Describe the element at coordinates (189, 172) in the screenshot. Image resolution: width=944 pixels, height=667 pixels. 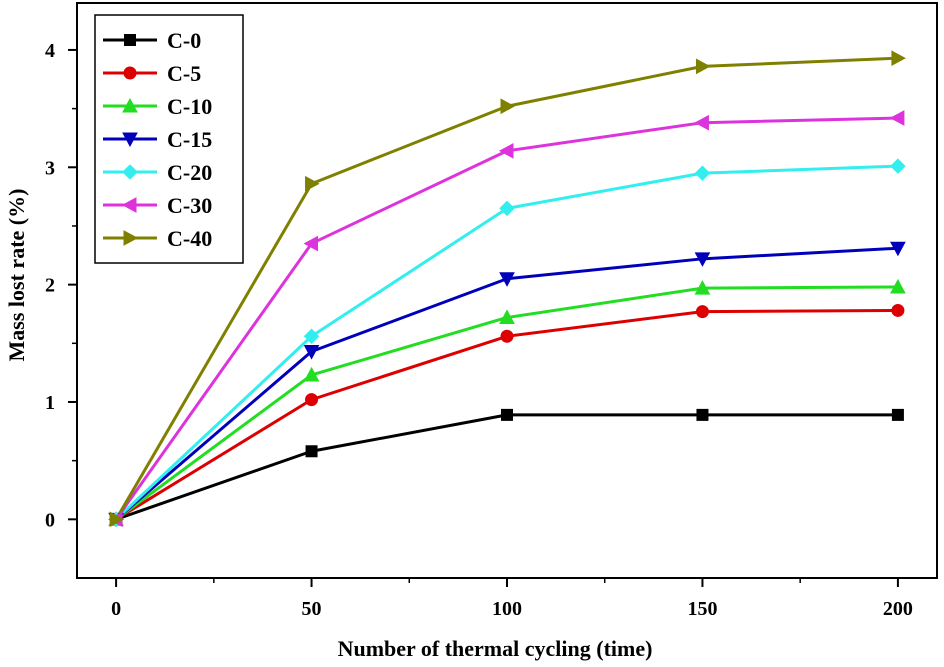
I see `legend-label-C-20: C-20` at that location.